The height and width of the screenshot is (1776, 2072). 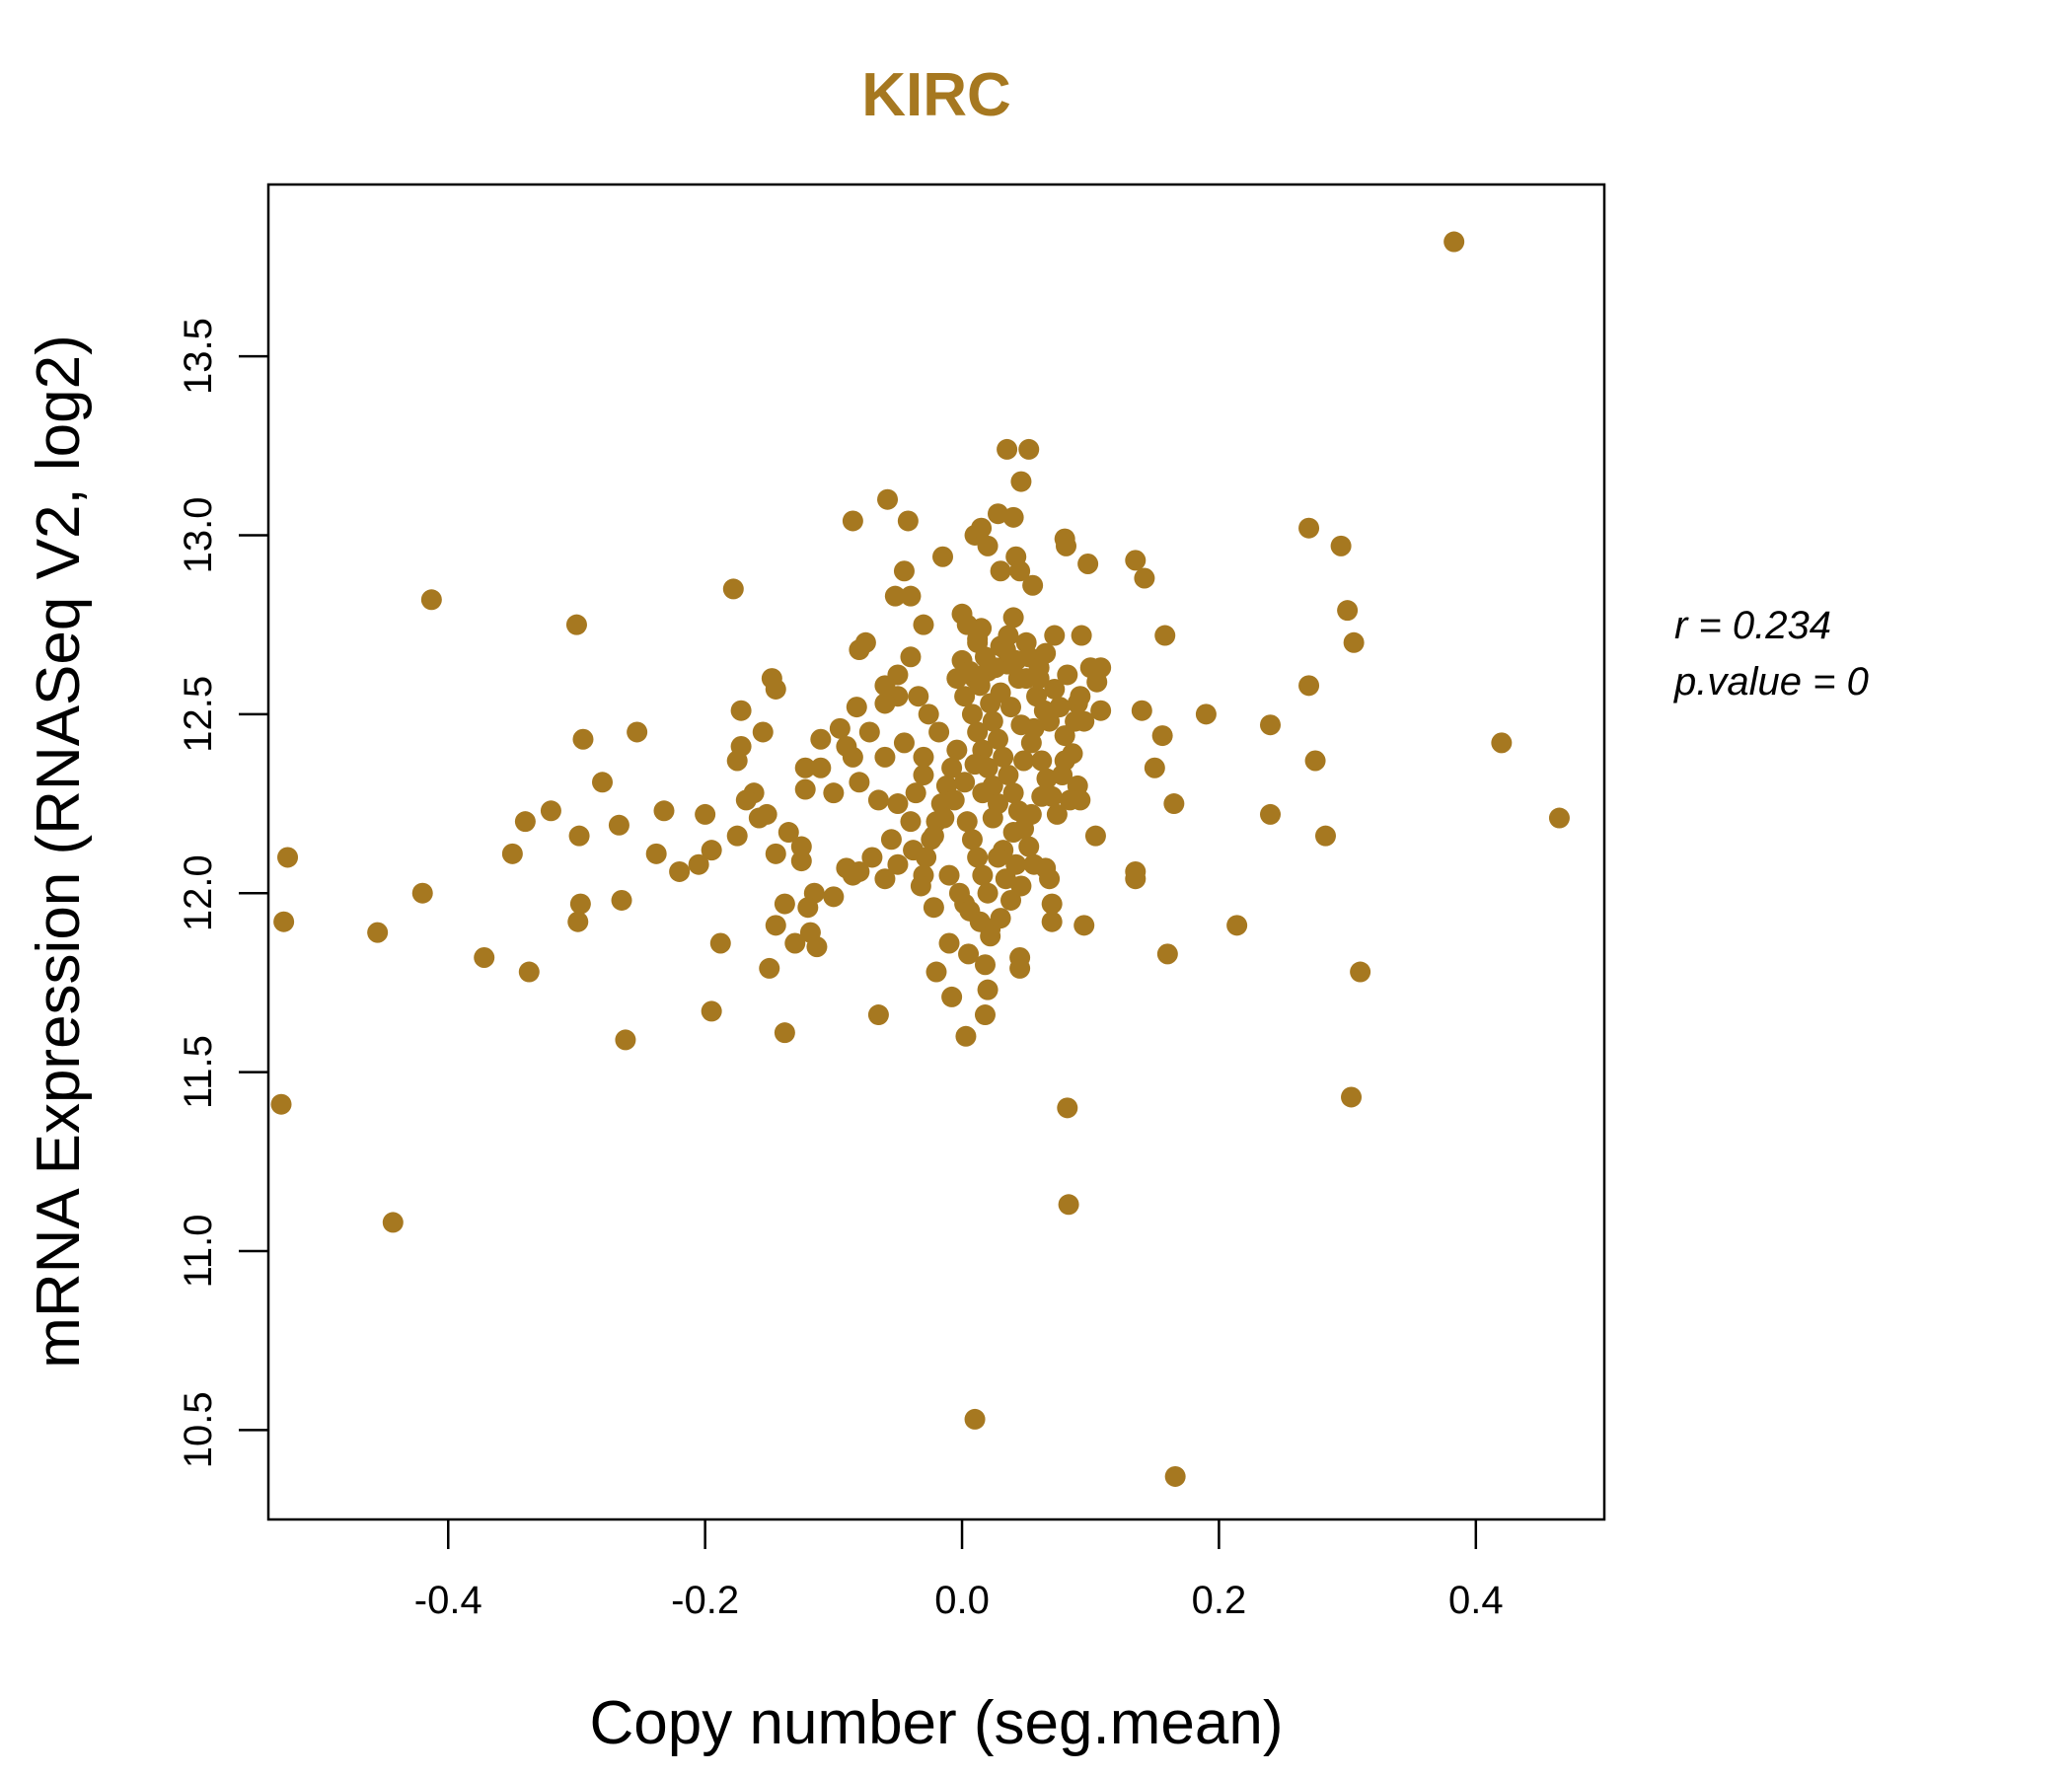 I want to click on pvalue-label: p.value = 0, so click(x=1771, y=681).